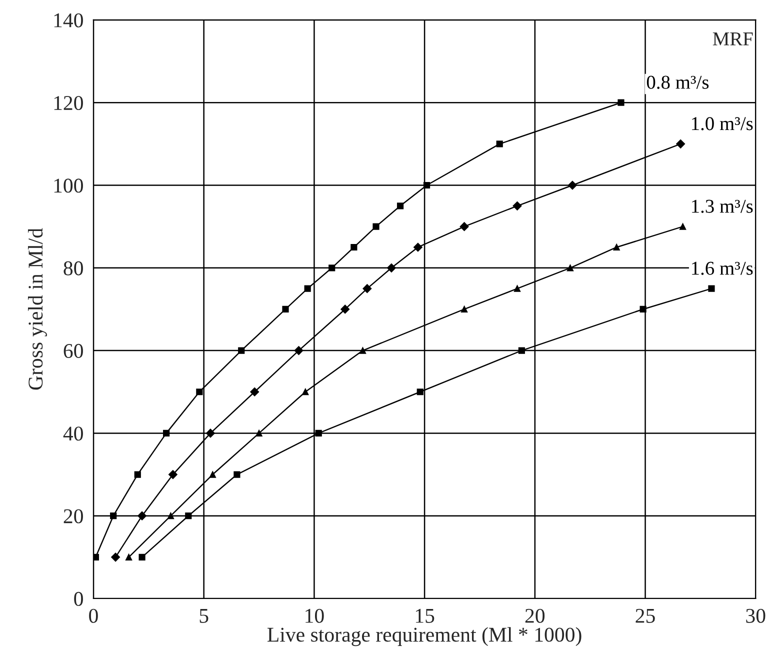 This screenshot has width=779, height=665. Describe the element at coordinates (73, 351) in the screenshot. I see `y-tick-label: 60` at that location.